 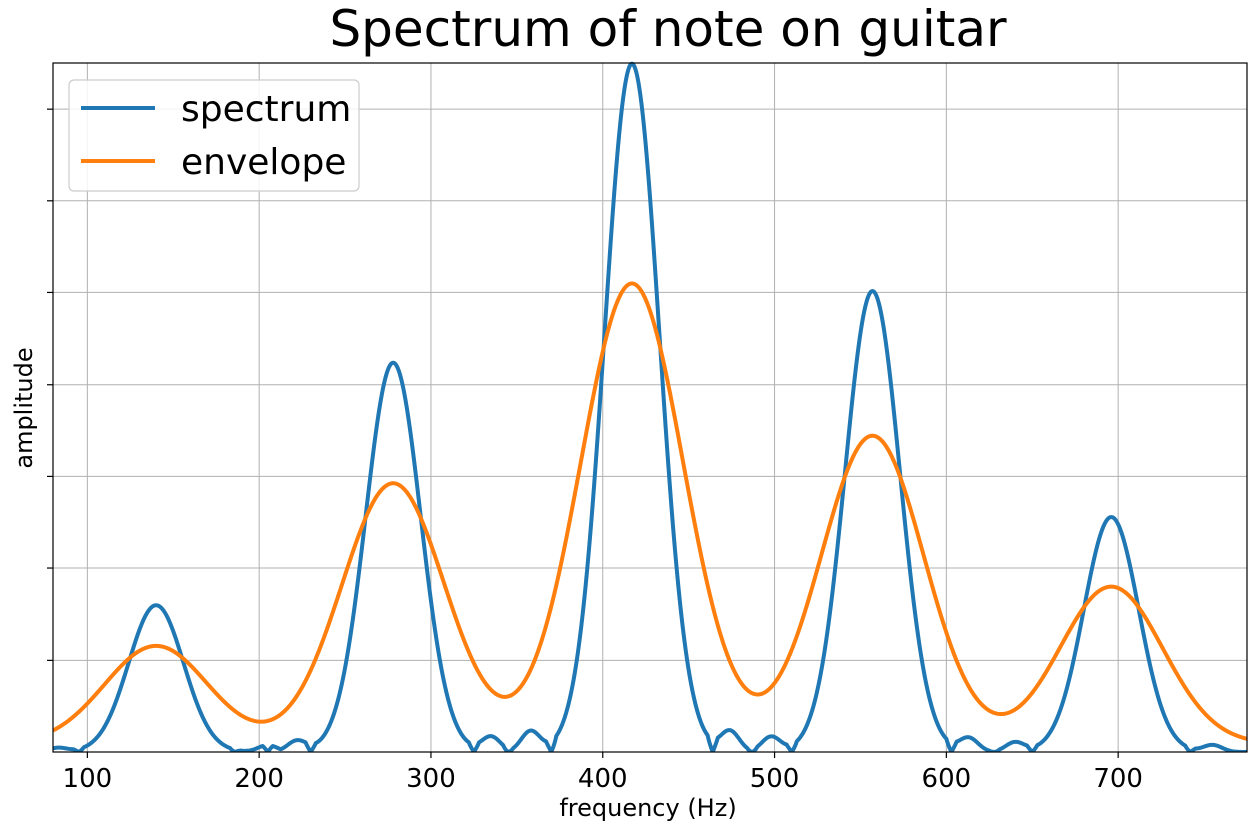 I want to click on x-tick-label: 700, so click(x=1118, y=779).